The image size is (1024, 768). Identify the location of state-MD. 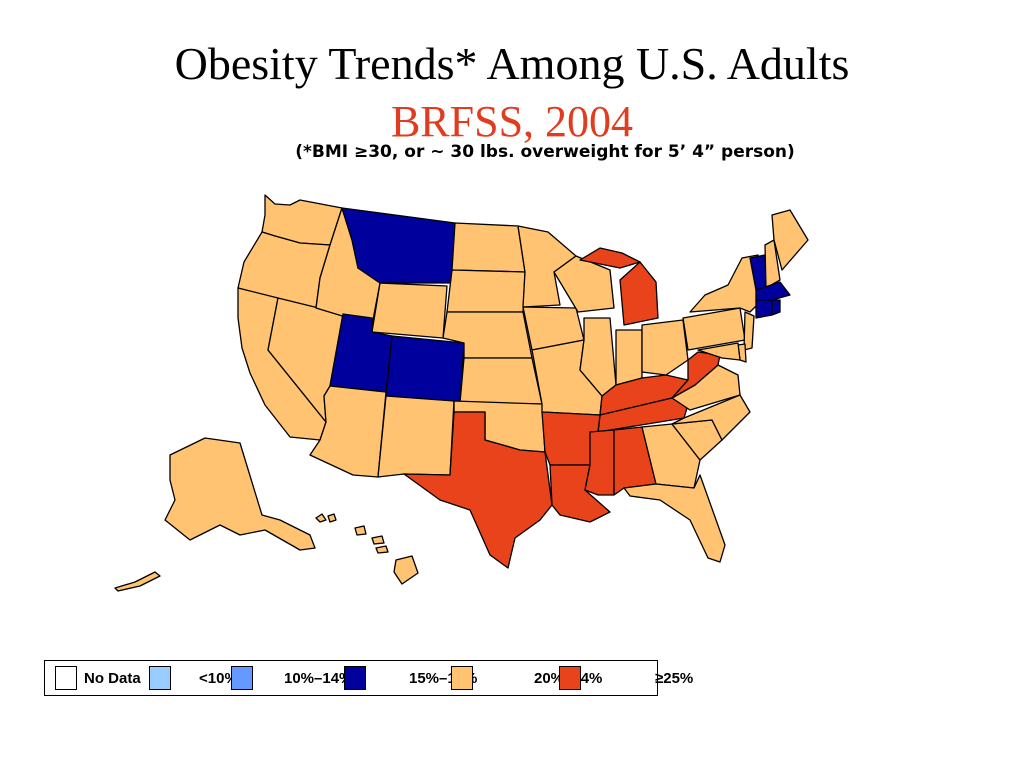
(719, 351).